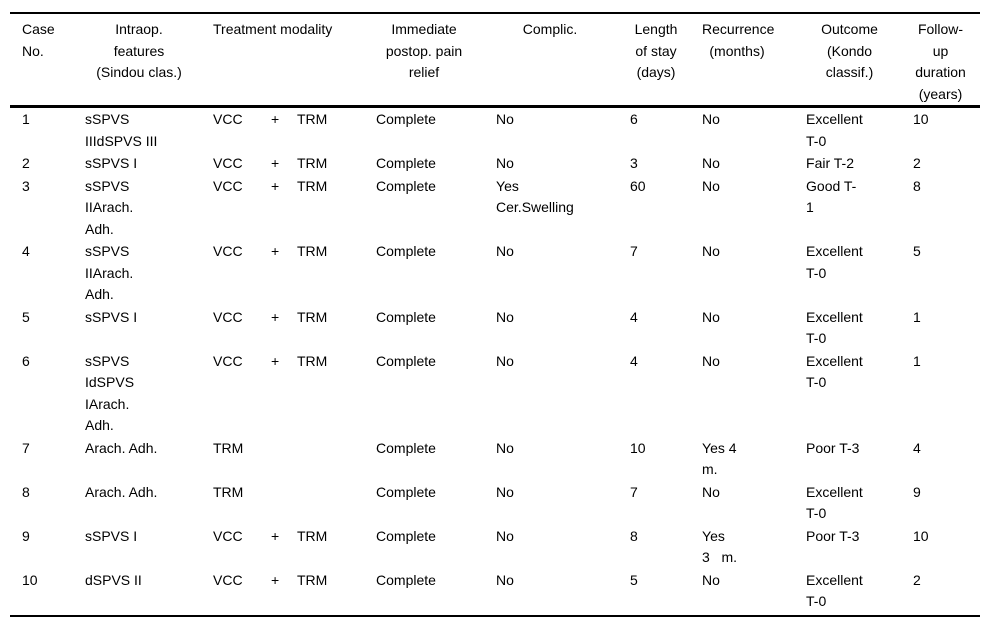 The width and height of the screenshot is (992, 628). What do you see at coordinates (535, 196) in the screenshot?
I see `cell-complications: Yes Cer.Swelling` at bounding box center [535, 196].